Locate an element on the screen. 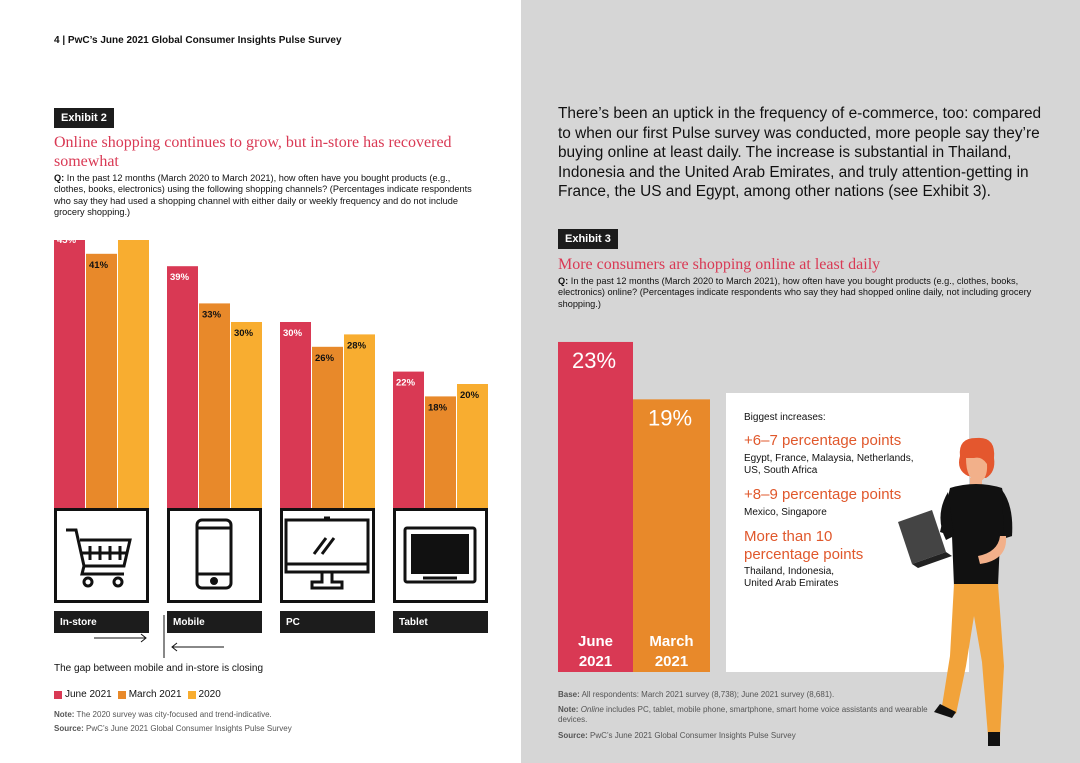 The image size is (1080, 763). legend-item-june-2021: June 2021 is located at coordinates (83, 694).